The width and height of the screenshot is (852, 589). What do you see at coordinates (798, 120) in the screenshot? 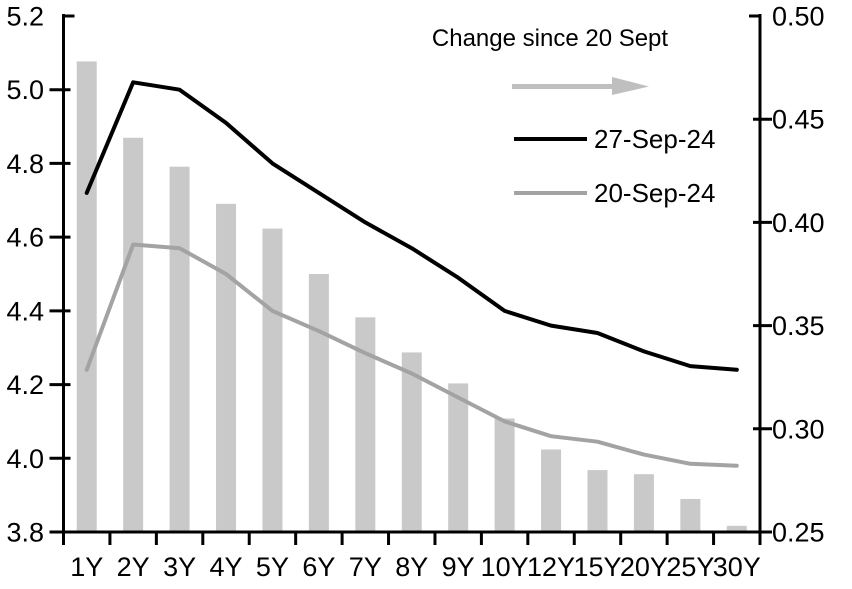
I see `right-axis-label: 0.45` at bounding box center [798, 120].